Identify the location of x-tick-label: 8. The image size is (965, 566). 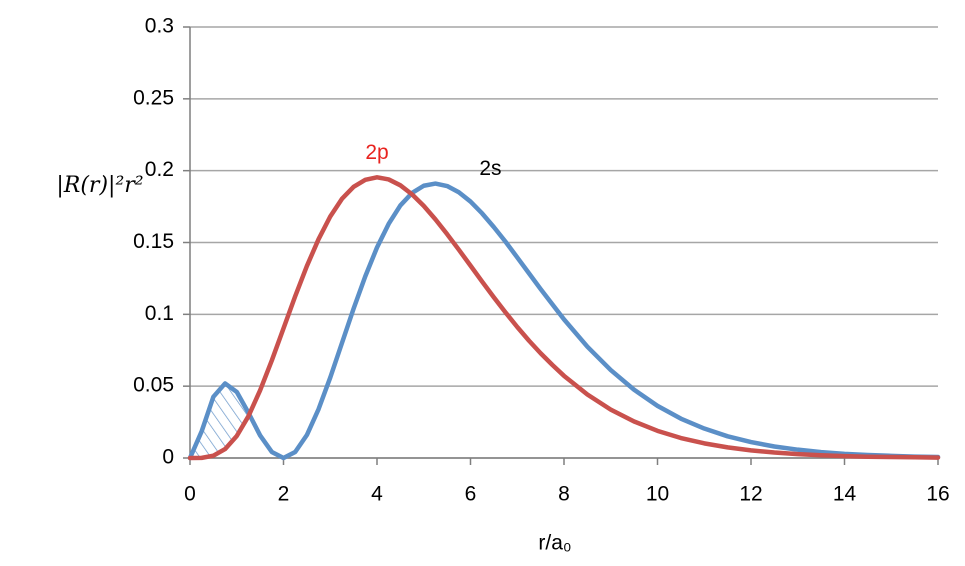
(564, 494).